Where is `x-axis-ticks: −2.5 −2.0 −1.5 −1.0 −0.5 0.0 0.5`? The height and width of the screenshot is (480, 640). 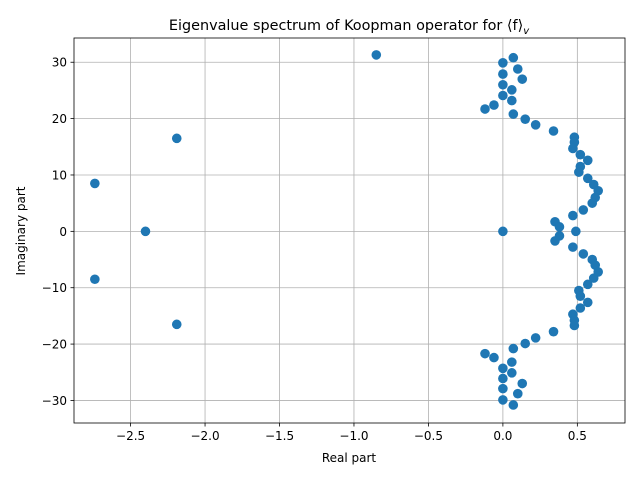
x-axis-ticks: −2.5 −2.0 −1.5 −1.0 −0.5 0.0 0.5 is located at coordinates (351, 433).